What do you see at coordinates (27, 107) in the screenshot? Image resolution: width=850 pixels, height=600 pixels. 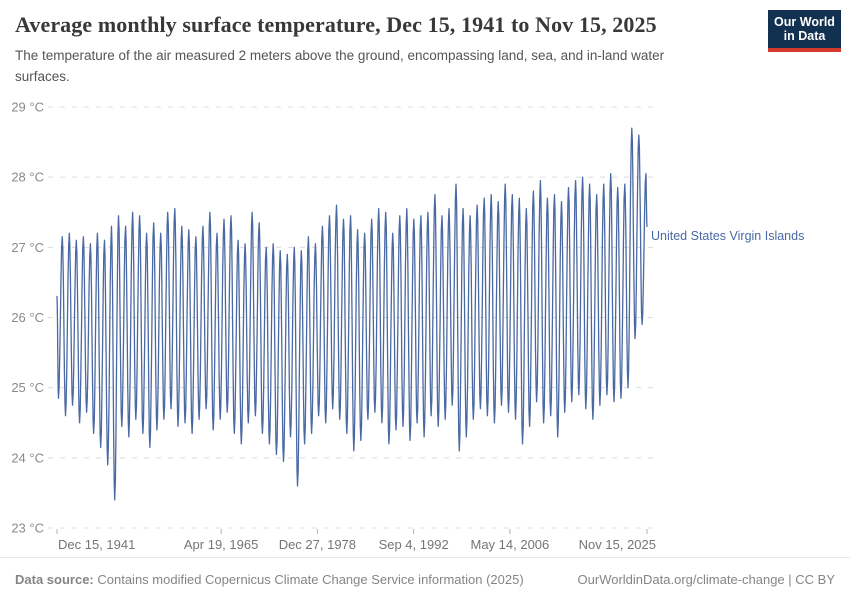 I see `y-axis-tick-label: 29 °C` at bounding box center [27, 107].